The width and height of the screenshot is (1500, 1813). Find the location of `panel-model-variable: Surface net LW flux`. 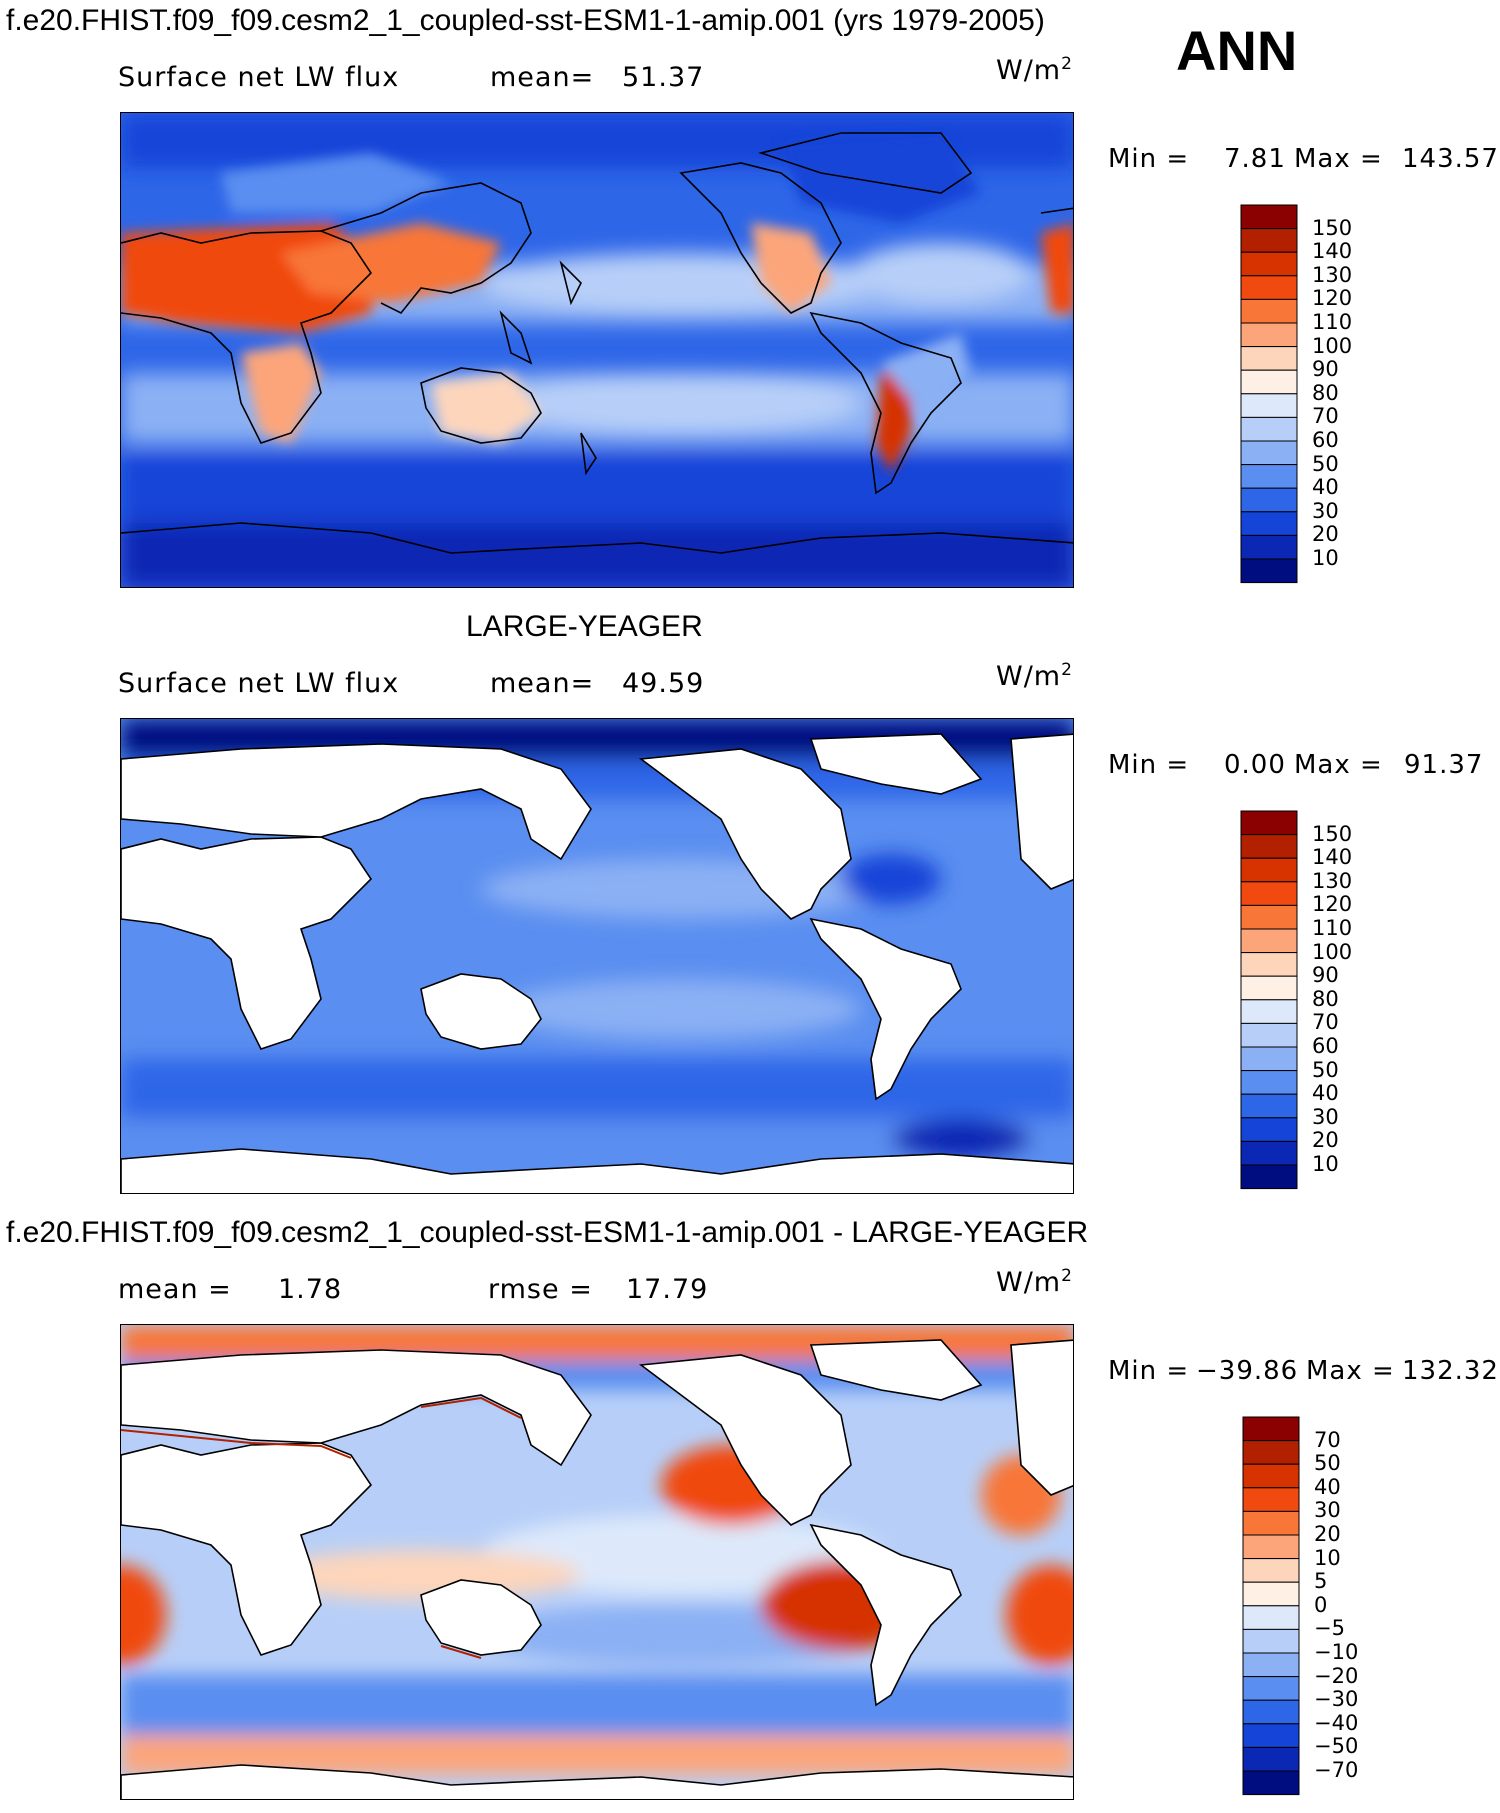

panel-model-variable: Surface net LW flux is located at coordinates (259, 77).